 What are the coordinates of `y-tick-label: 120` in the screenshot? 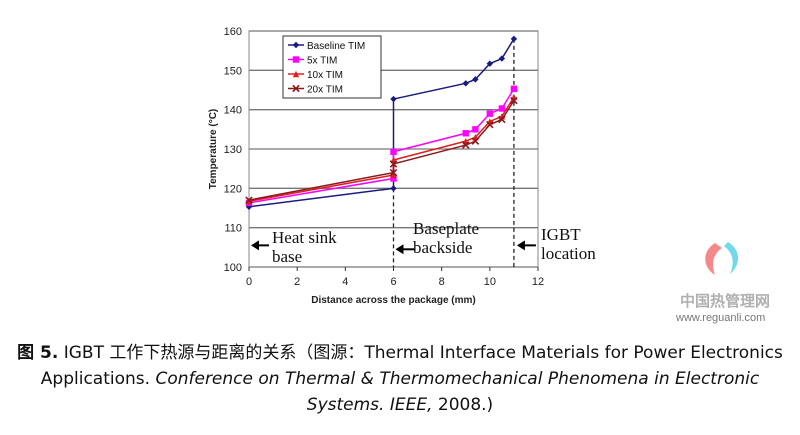 It's located at (233, 189).